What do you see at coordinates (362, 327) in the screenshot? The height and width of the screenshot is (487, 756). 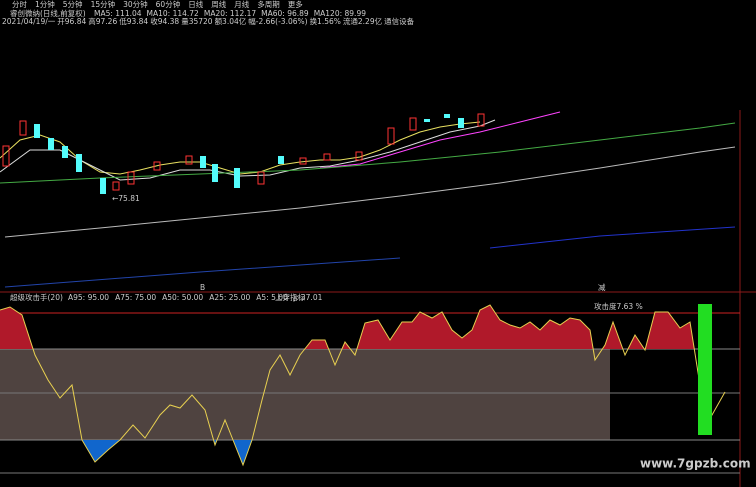 I see `overbought-area` at bounding box center [362, 327].